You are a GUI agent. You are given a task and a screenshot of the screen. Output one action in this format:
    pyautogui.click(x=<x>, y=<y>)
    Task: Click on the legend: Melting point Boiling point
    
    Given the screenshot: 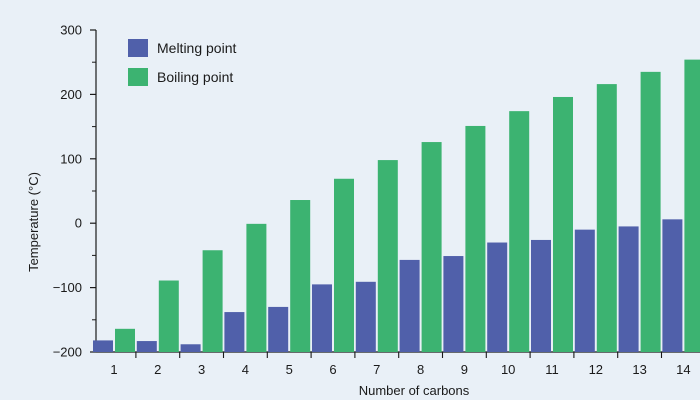 What is the action you would take?
    pyautogui.click(x=182, y=62)
    